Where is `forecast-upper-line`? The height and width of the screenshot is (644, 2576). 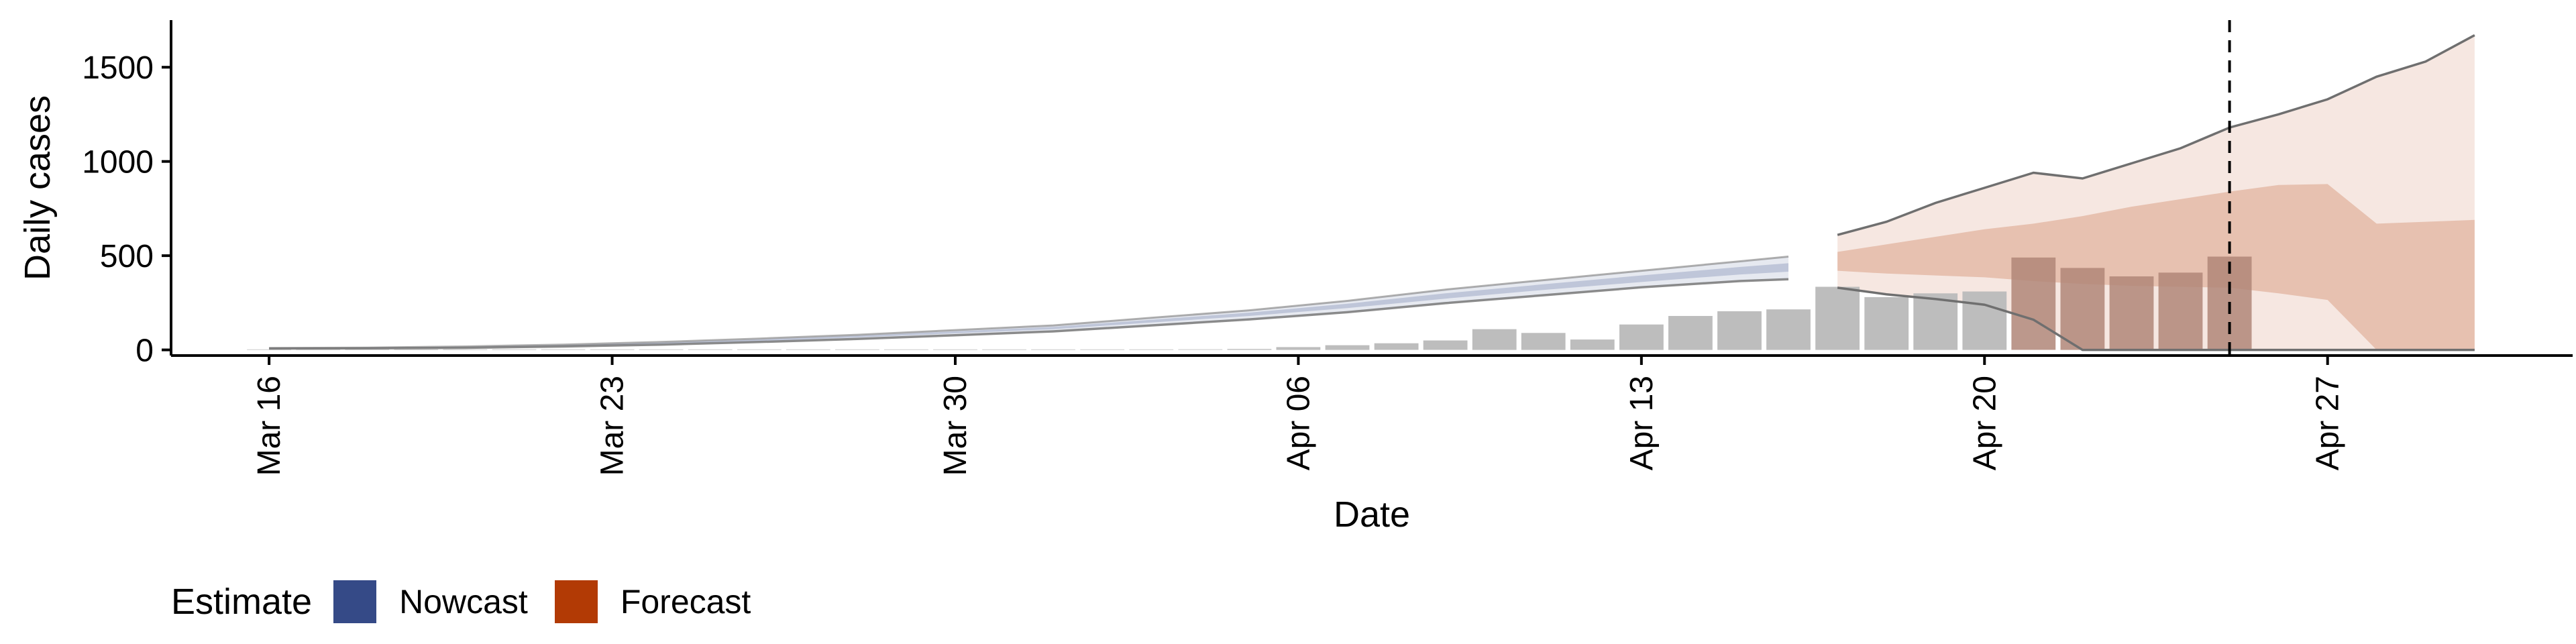
forecast-upper-line is located at coordinates (2156, 135).